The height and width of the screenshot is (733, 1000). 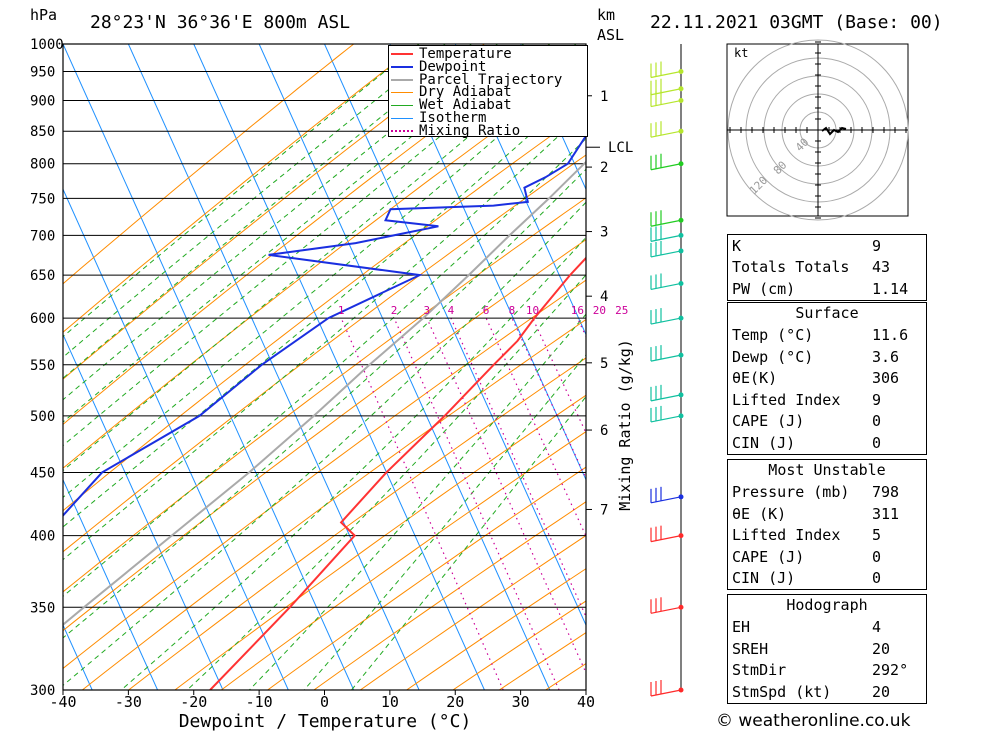 I want to click on hodo-row-value: 292°, so click(x=890, y=670).